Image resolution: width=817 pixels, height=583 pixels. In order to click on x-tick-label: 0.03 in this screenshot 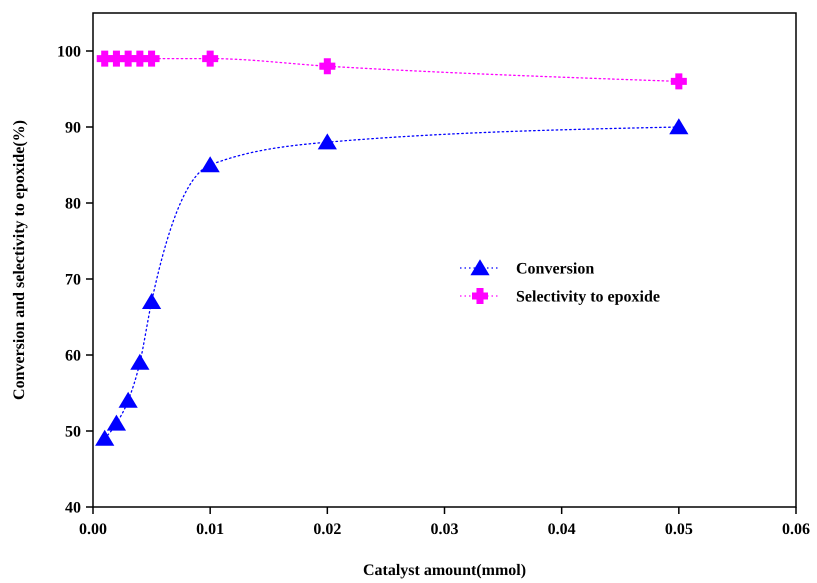, I will do `click(444, 529)`.